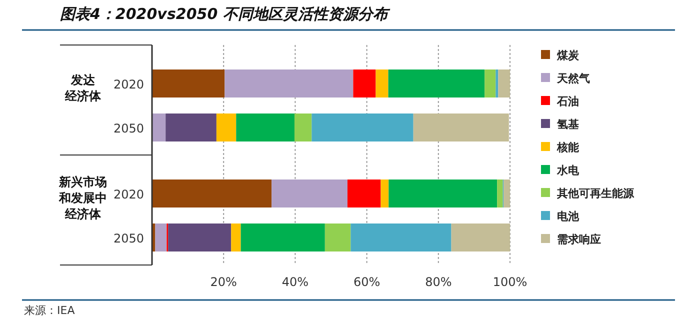 Image resolution: width=692 pixels, height=320 pixels. Describe the element at coordinates (579, 239) in the screenshot. I see `legend-label: 需求响应` at that location.